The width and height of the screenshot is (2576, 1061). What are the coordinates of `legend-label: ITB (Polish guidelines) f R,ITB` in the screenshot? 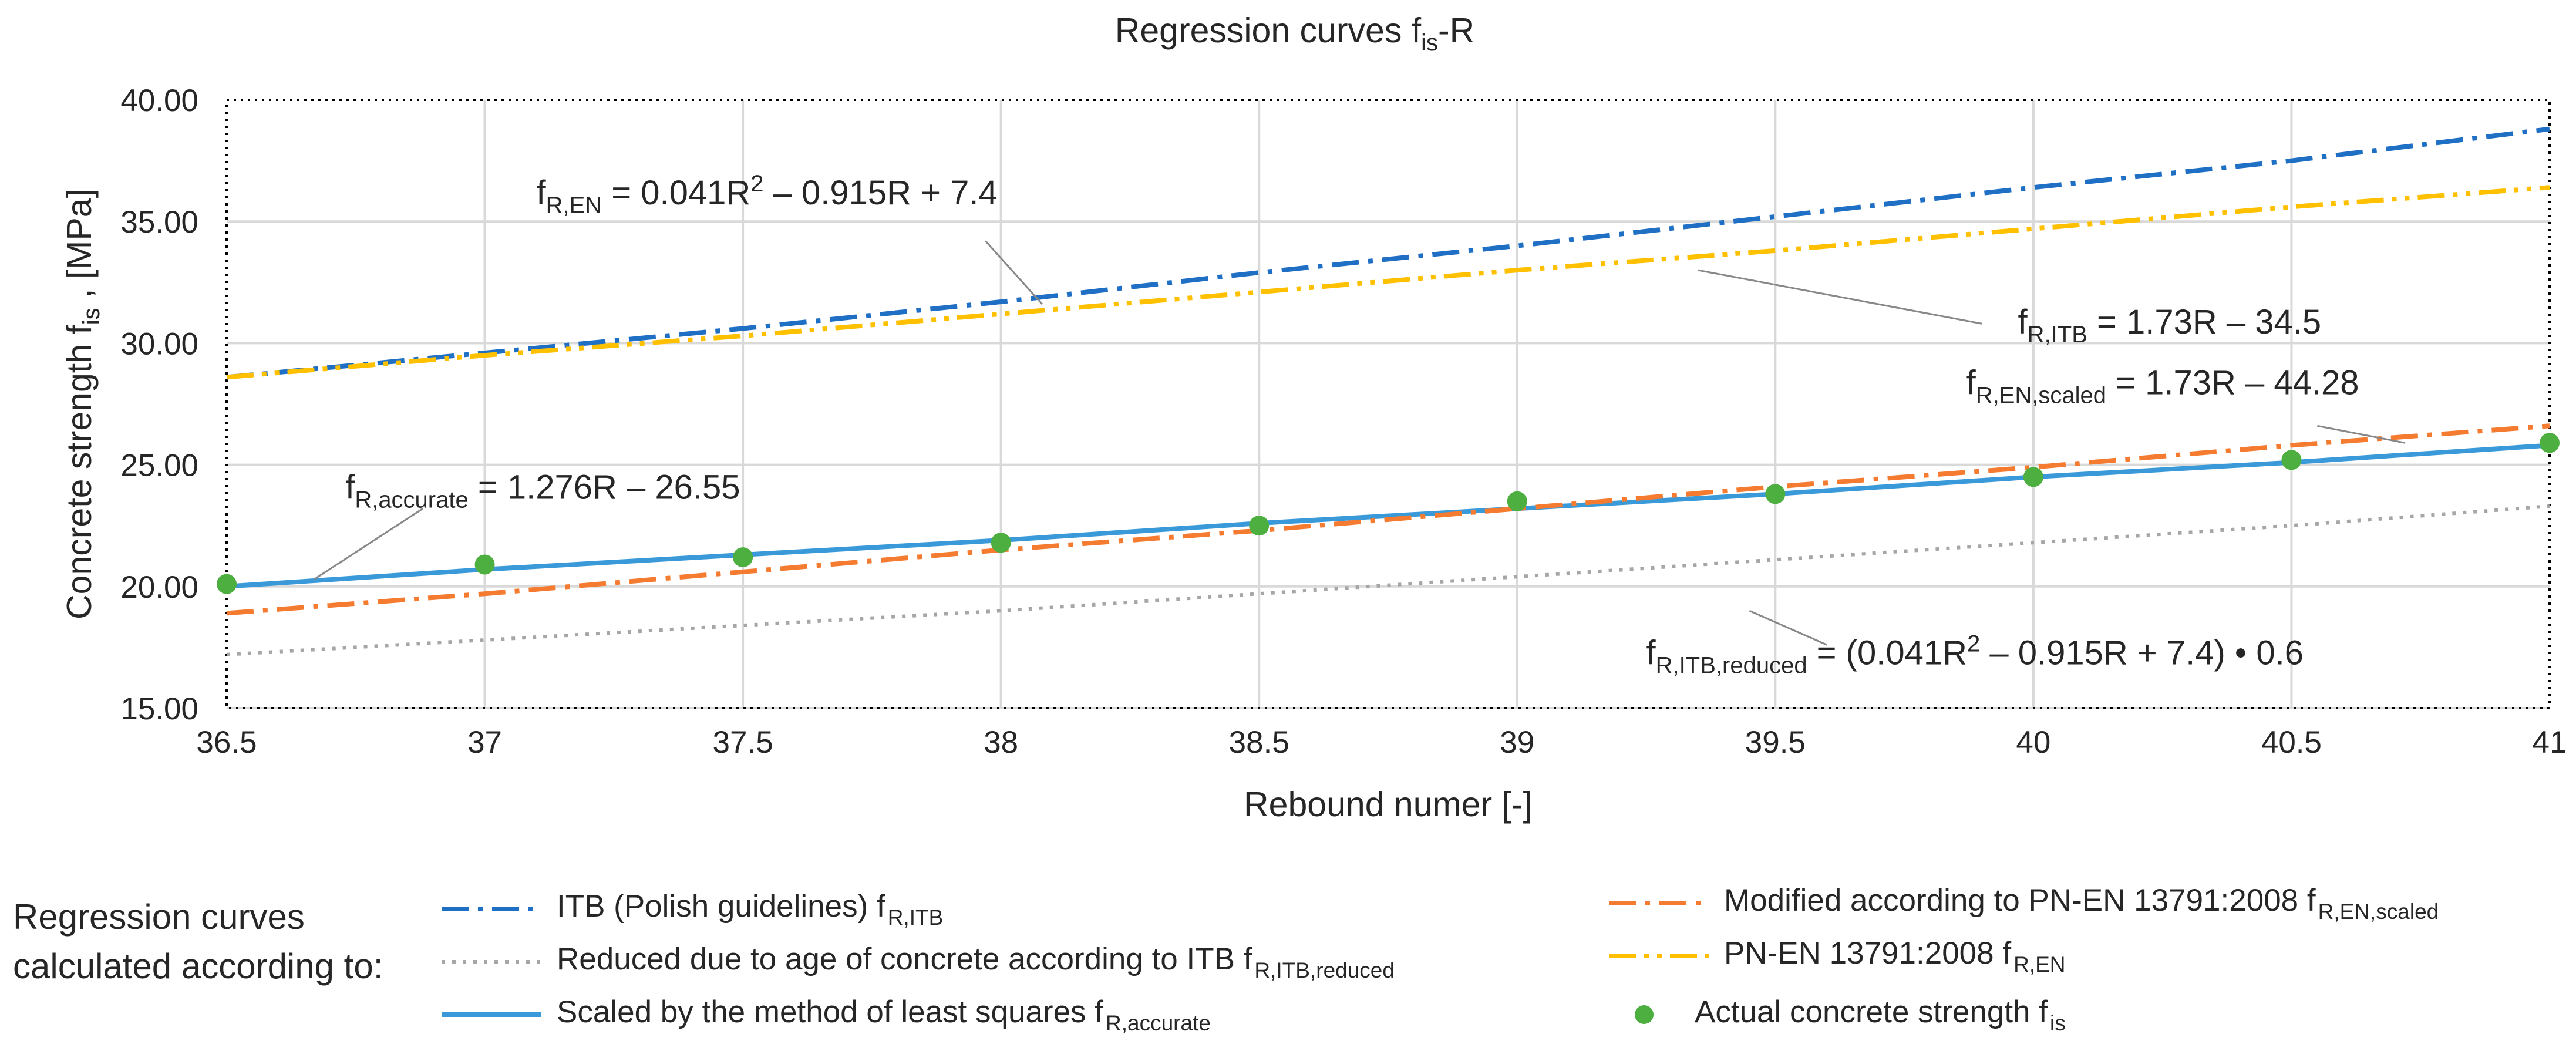 It's located at (750, 909).